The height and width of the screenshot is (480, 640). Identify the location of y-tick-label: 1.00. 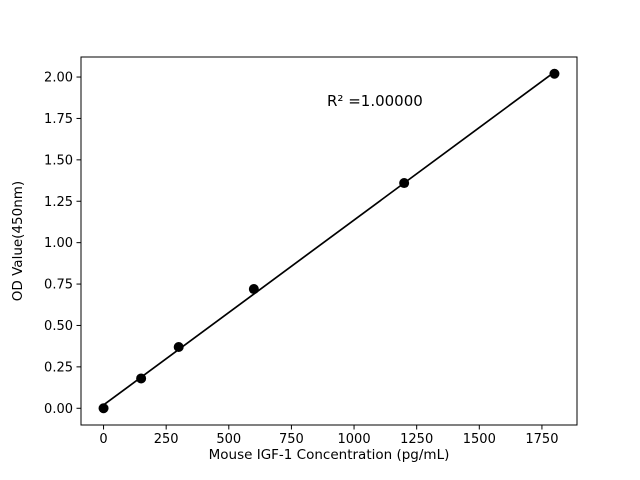
(58, 243).